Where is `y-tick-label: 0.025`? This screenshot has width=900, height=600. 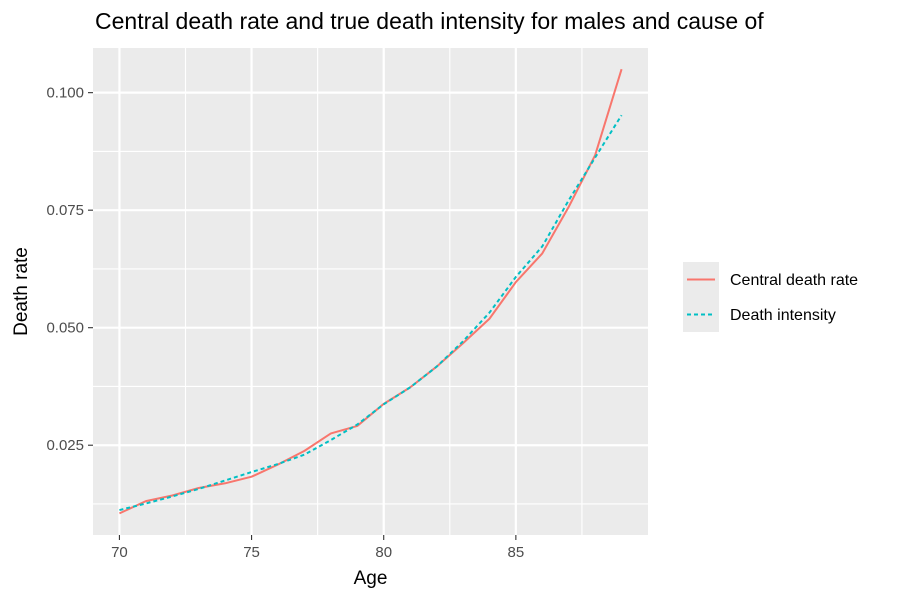 y-tick-label: 0.025 is located at coordinates (65, 445).